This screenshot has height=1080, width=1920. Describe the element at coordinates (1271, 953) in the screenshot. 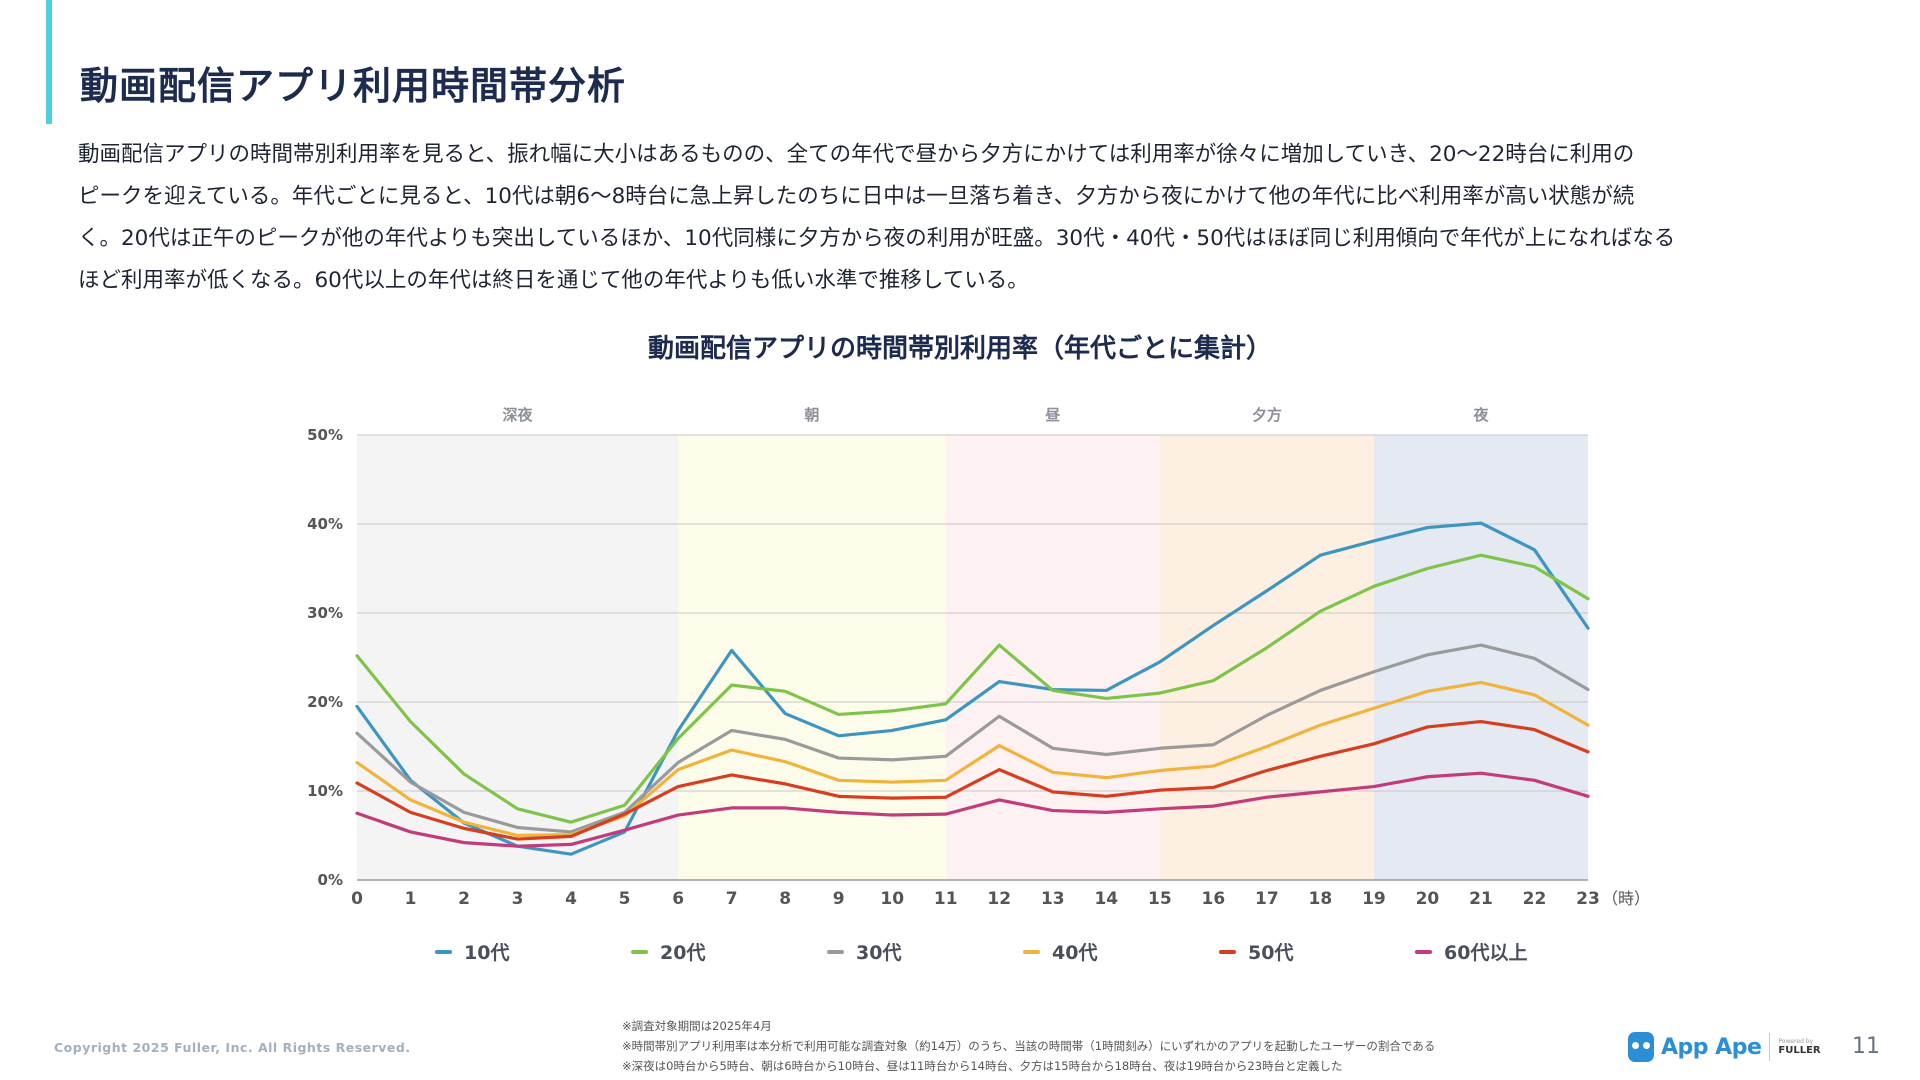

I see `legend-label: 50代` at that location.